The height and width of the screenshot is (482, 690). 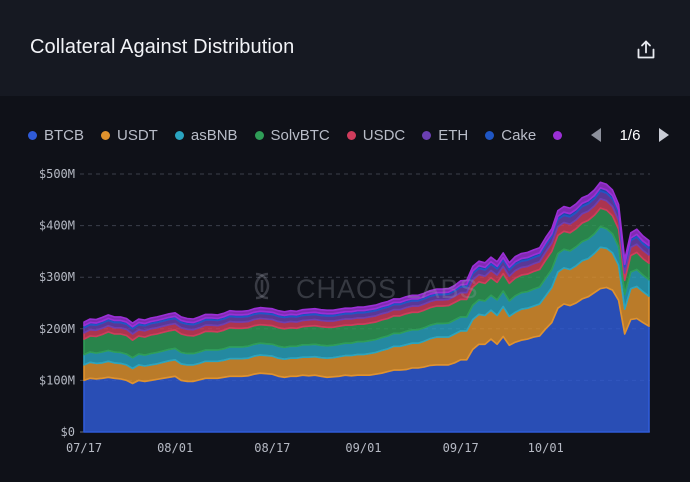 I want to click on x-tick-label: 08/17, so click(x=272, y=448).